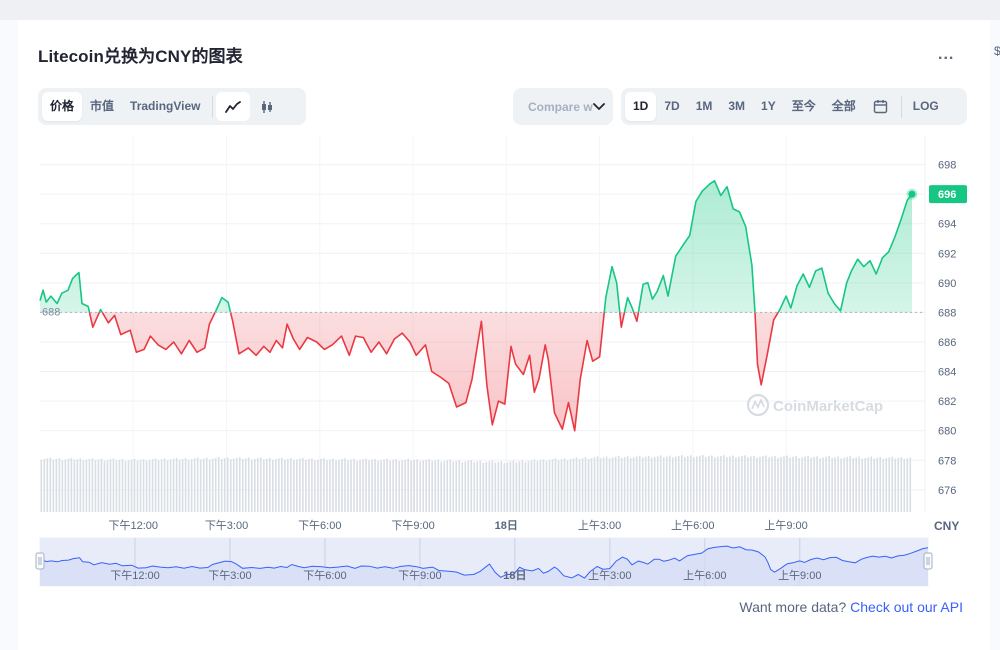 The image size is (1000, 650). Describe the element at coordinates (997, 51) in the screenshot. I see `edge-currency-glyph: $` at that location.